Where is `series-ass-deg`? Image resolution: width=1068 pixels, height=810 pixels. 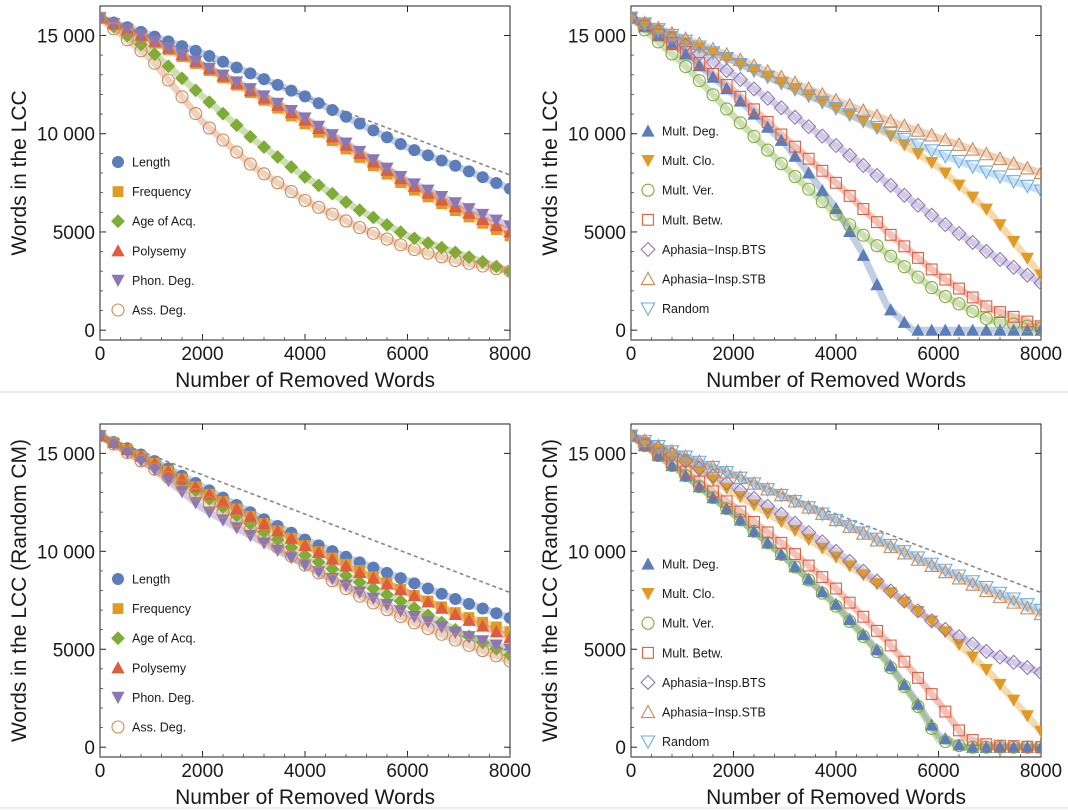 series-ass-deg is located at coordinates (305, 548).